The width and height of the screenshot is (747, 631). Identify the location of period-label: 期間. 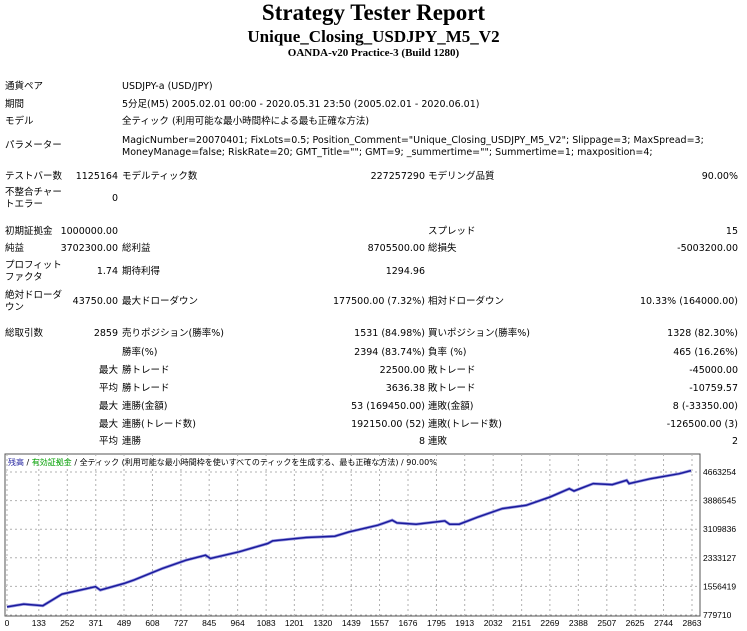
(15, 104).